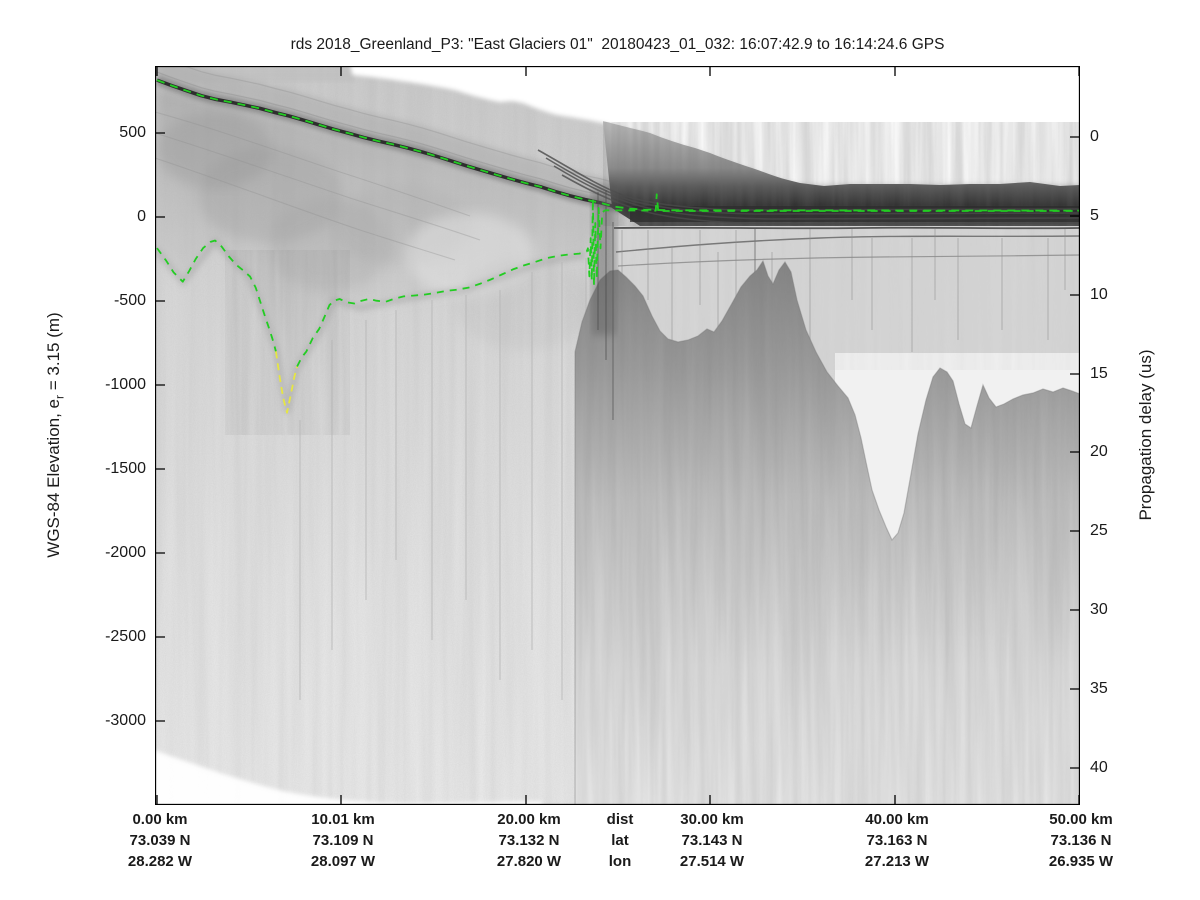 This screenshot has width=1200, height=900. I want to click on surface-pick, so click(618, 145).